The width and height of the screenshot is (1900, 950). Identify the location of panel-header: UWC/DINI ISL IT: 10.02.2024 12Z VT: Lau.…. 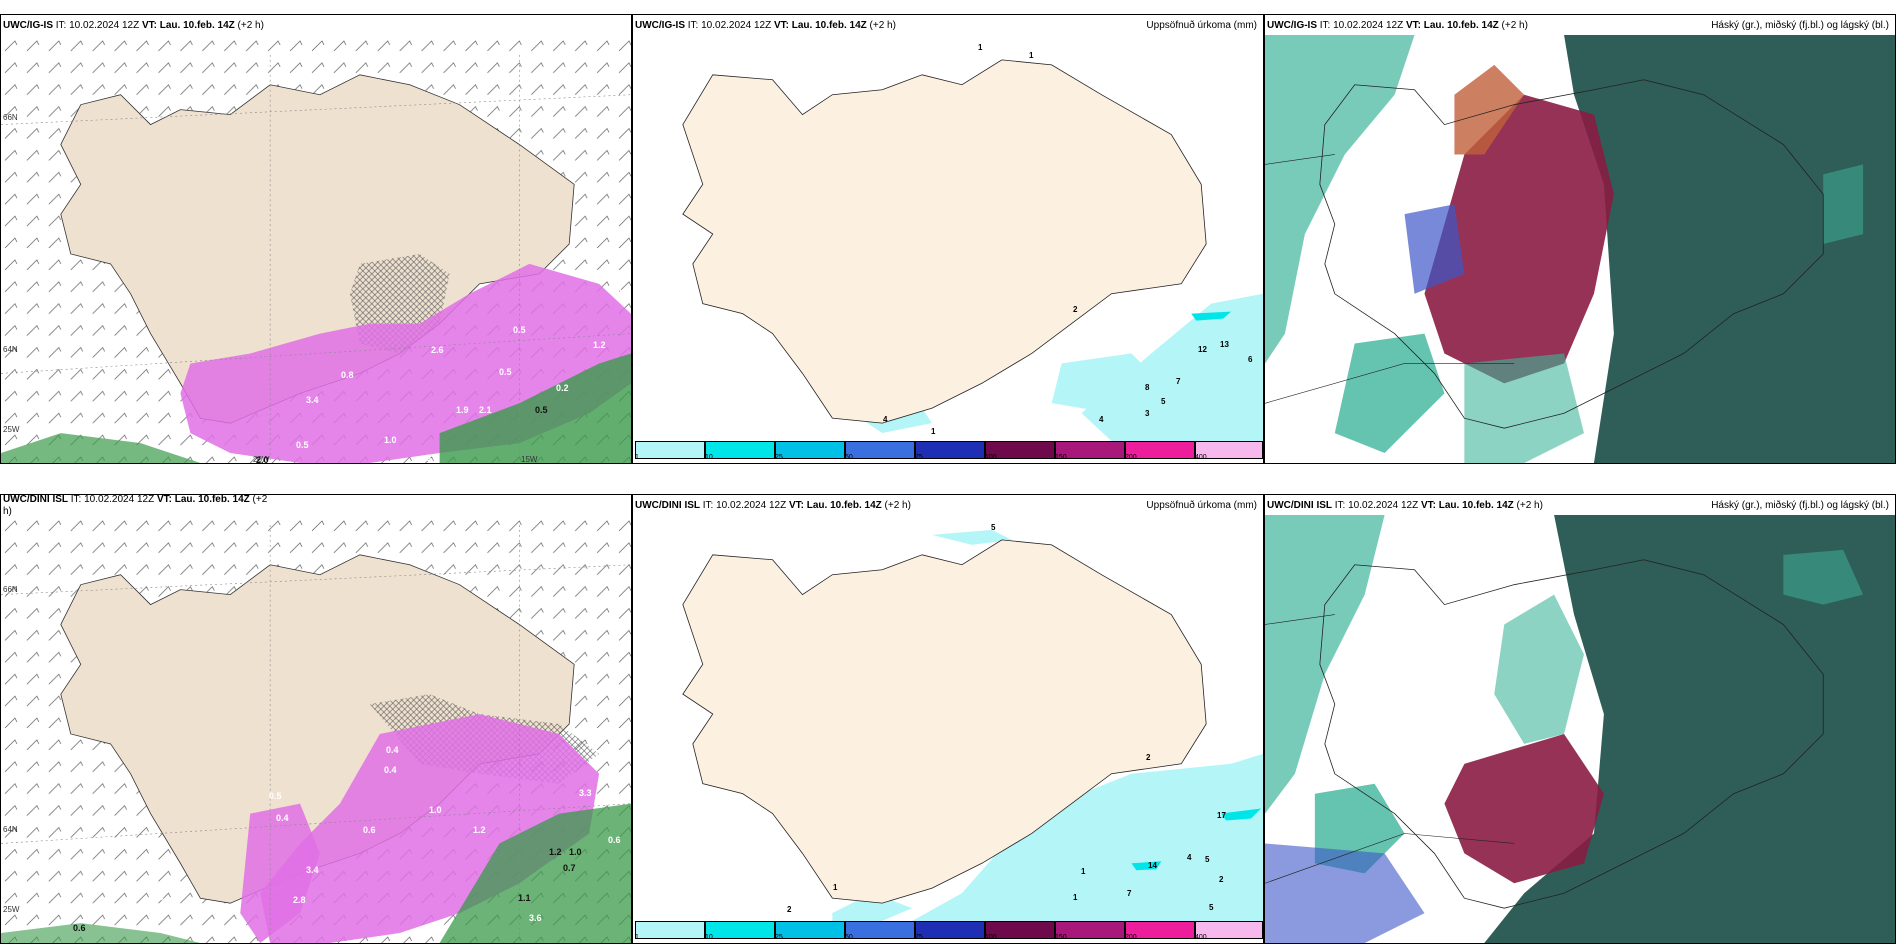
(1579, 506).